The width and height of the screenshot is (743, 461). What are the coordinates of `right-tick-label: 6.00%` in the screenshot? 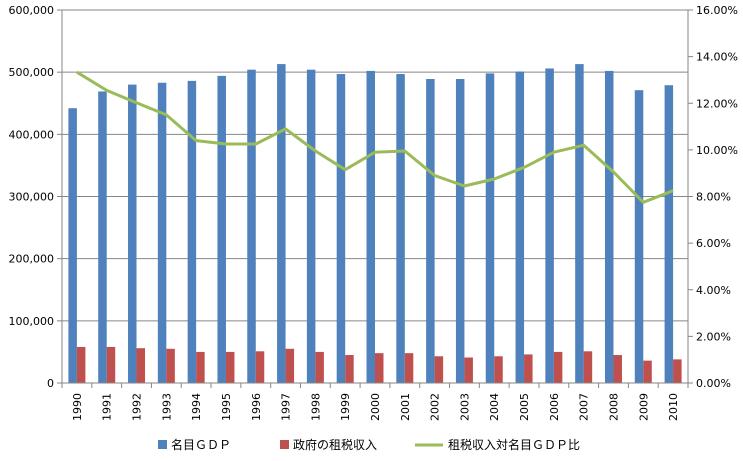 It's located at (713, 243).